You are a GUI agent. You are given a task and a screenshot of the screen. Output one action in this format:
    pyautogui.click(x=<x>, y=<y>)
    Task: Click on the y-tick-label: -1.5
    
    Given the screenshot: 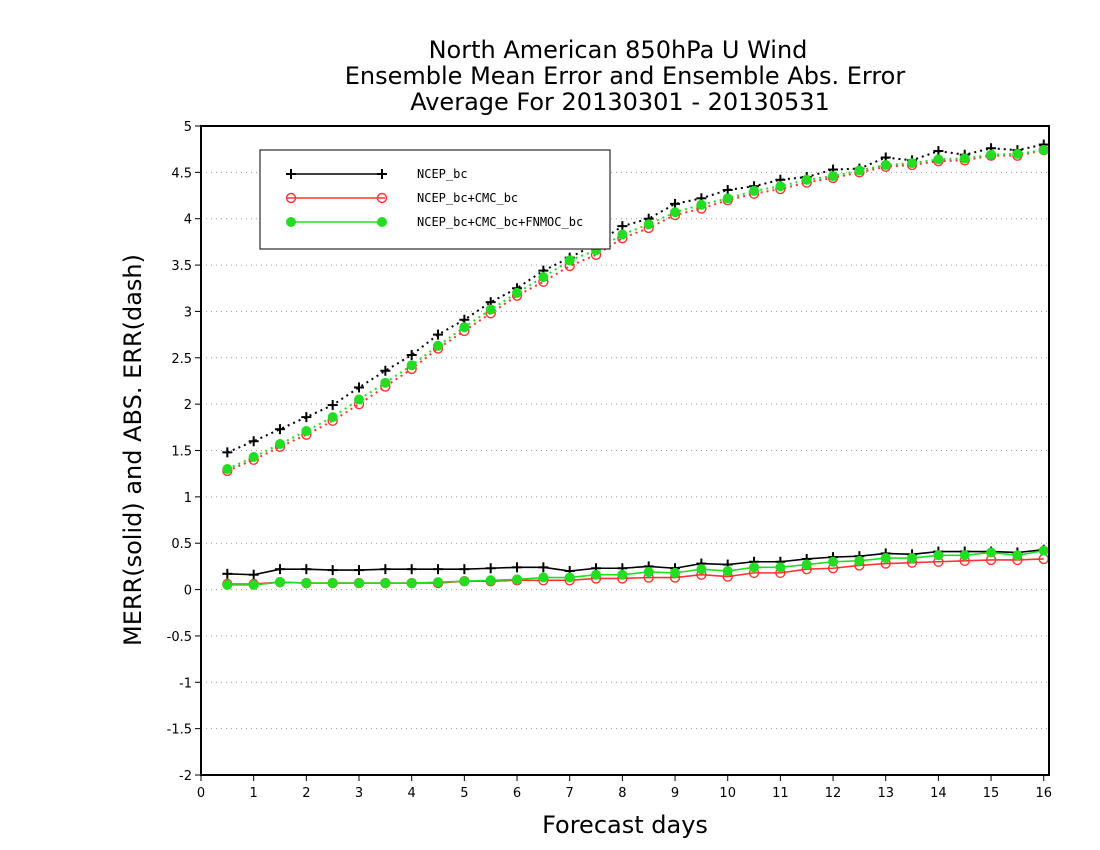 What is the action you would take?
    pyautogui.click(x=179, y=730)
    